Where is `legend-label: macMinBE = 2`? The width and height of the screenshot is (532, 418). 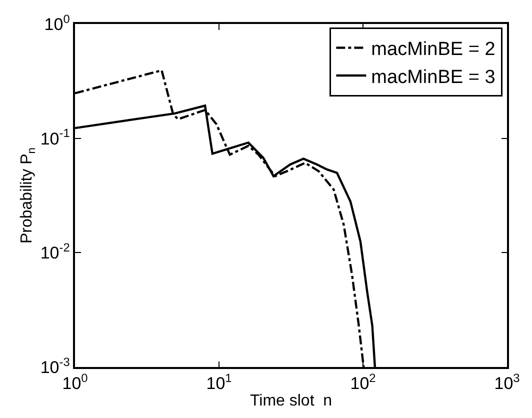
legend-label: macMinBE = 2 is located at coordinates (433, 49).